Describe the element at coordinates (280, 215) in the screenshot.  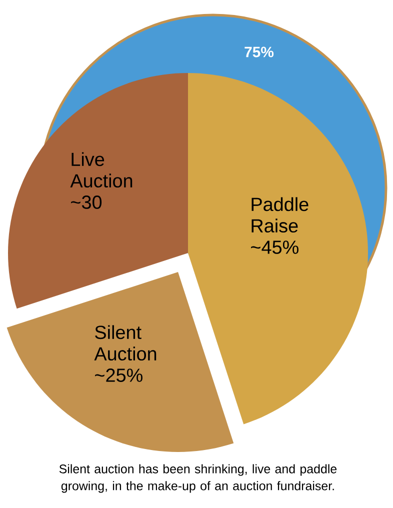
I see `slice-label: Paddle Raise` at that location.